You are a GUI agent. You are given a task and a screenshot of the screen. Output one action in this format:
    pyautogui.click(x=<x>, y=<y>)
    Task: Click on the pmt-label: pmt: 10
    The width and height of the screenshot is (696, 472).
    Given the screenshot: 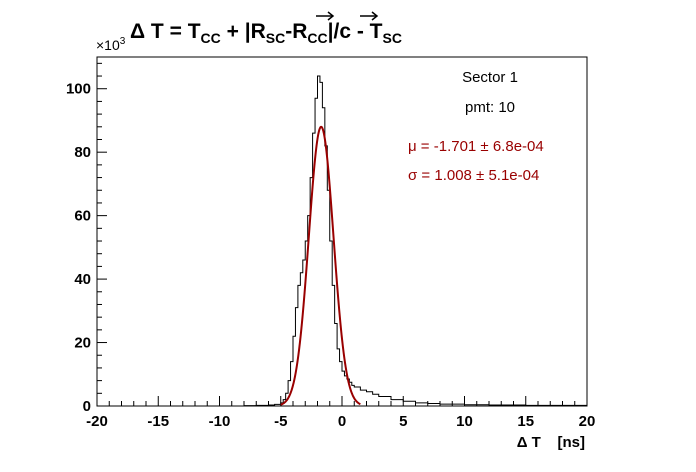 What is the action you would take?
    pyautogui.click(x=490, y=107)
    